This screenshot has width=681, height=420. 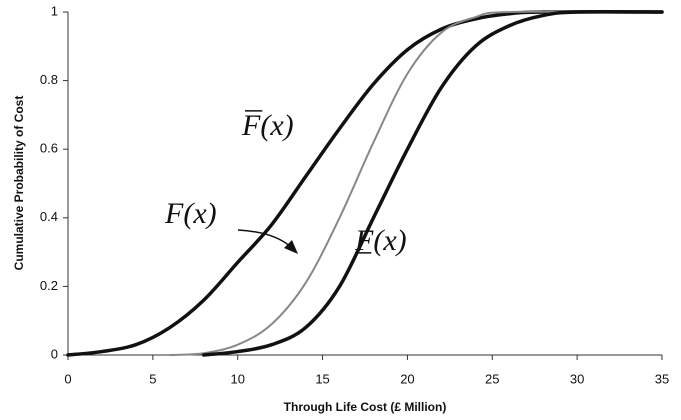 I want to click on x-tick-label: 5, so click(x=152, y=378).